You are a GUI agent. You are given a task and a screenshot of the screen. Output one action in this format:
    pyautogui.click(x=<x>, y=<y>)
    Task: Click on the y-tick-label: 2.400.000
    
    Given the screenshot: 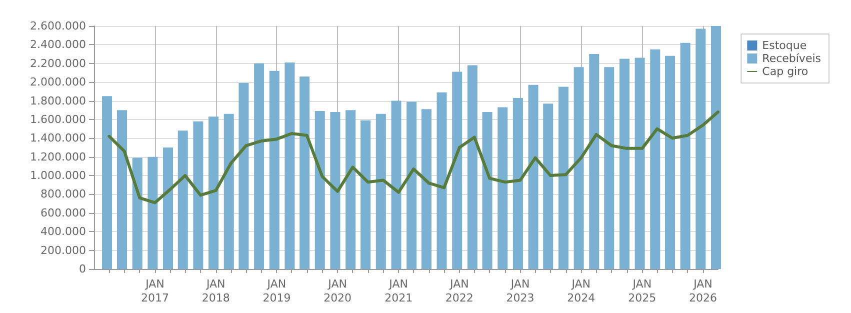 What is the action you would take?
    pyautogui.click(x=58, y=45)
    